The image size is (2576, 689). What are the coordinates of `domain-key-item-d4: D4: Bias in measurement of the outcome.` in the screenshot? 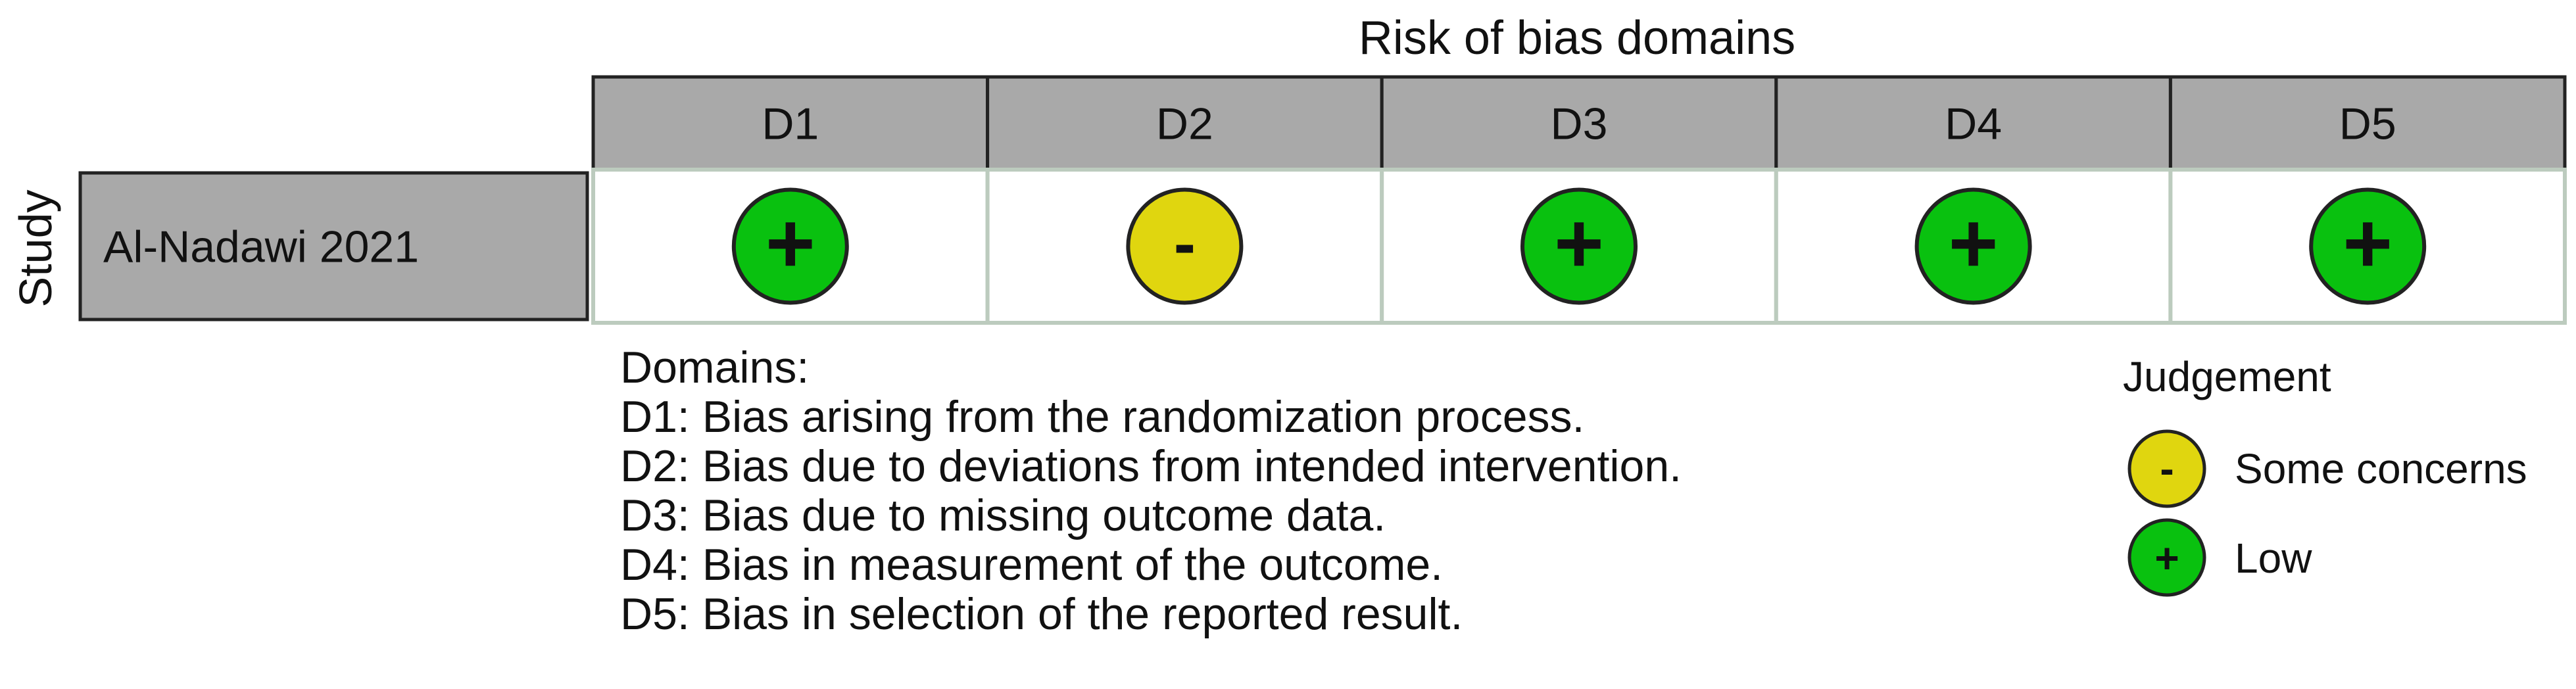 It's located at (1031, 565).